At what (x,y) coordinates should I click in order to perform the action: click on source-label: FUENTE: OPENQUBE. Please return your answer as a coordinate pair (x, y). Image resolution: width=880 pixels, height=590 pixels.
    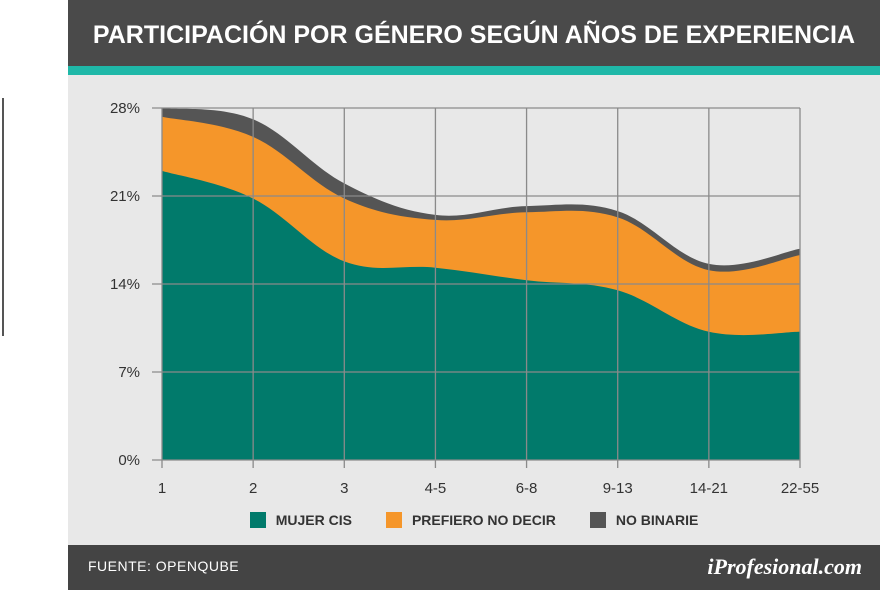
    Looking at the image, I should click on (164, 566).